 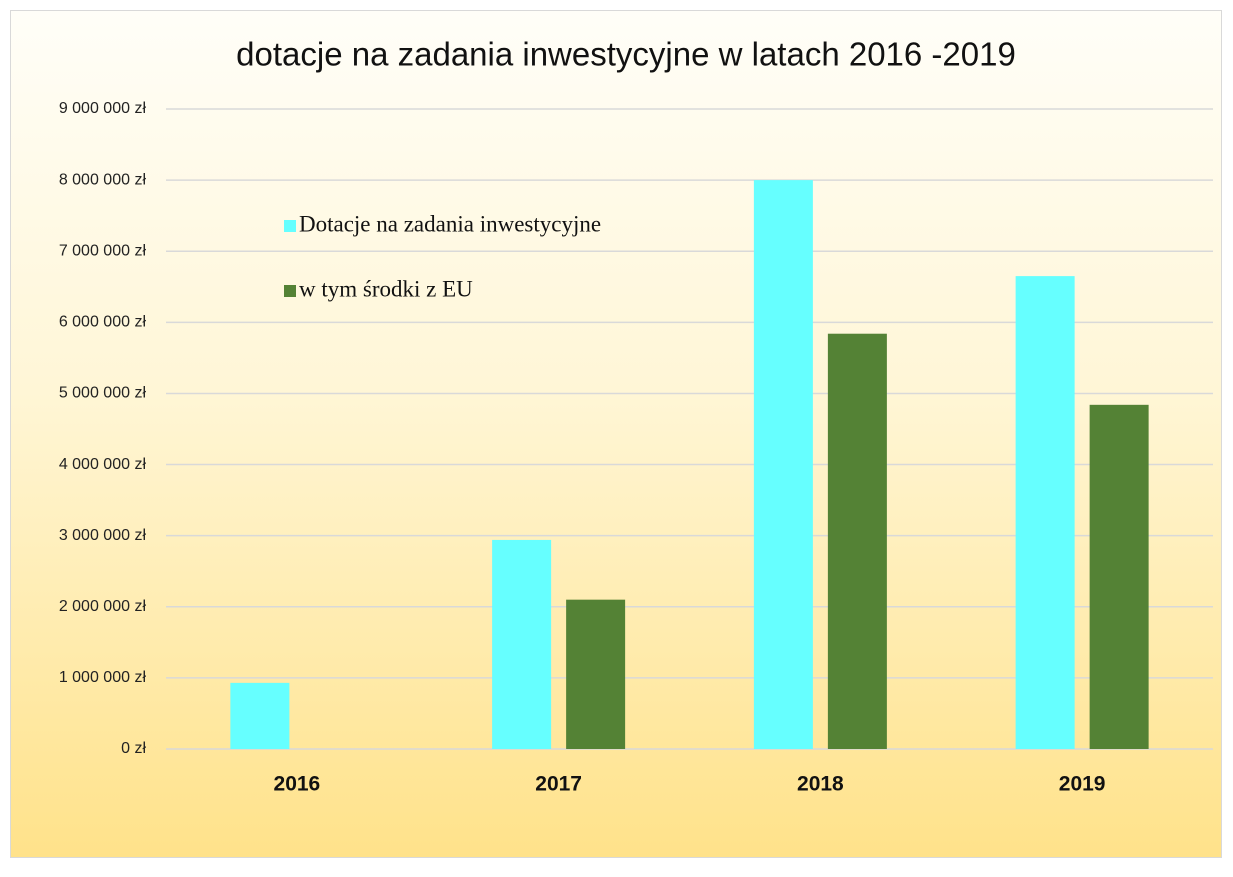 I want to click on y-tick-label: 7 000 000 zł, so click(x=103, y=250).